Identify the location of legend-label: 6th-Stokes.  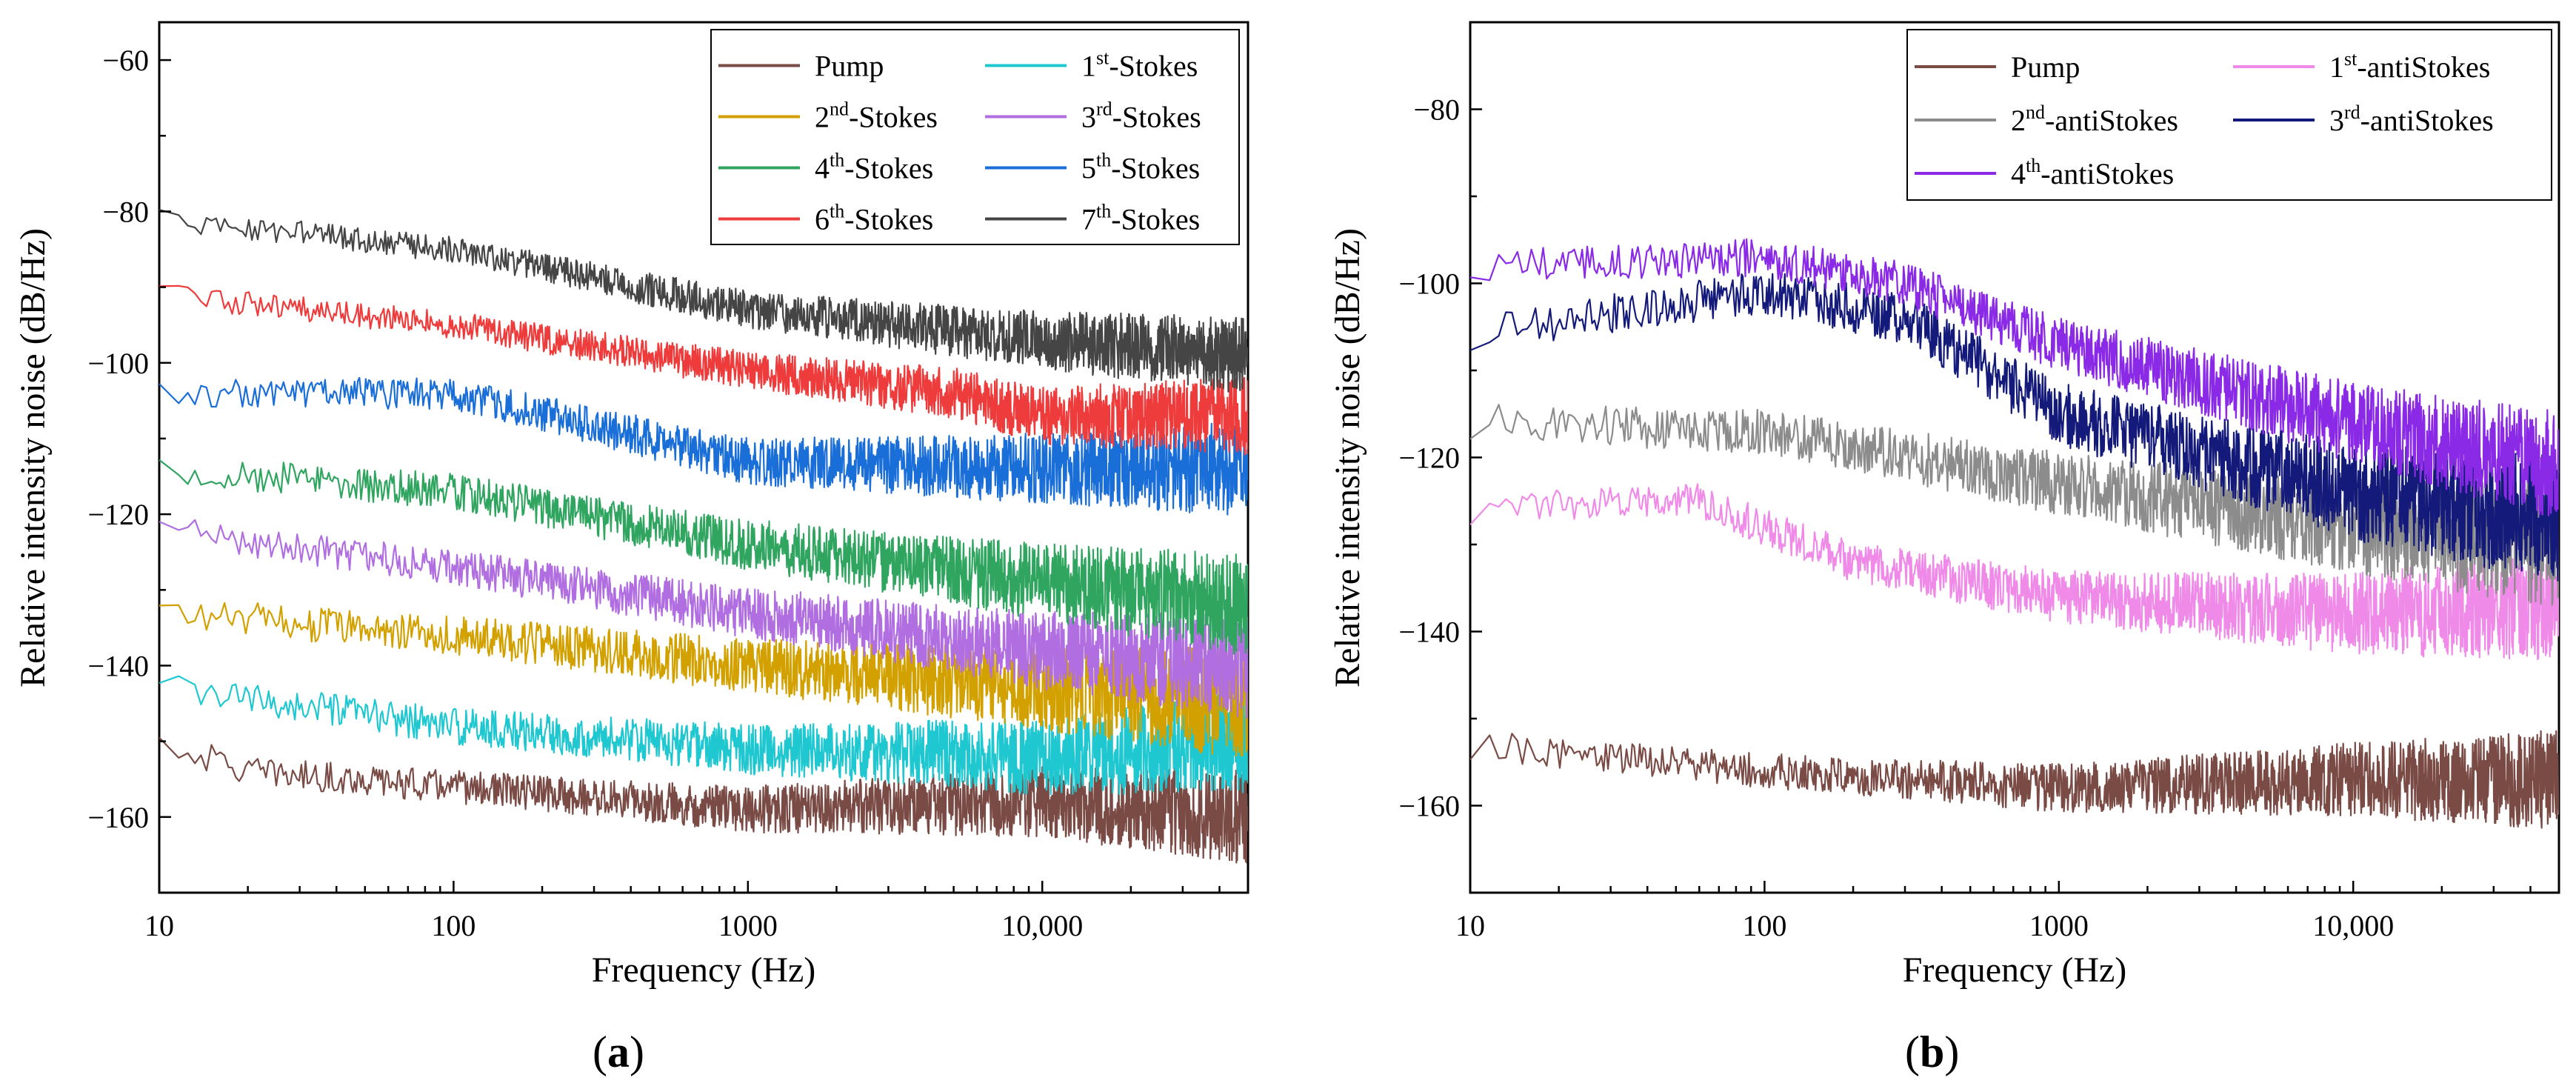
(874, 218).